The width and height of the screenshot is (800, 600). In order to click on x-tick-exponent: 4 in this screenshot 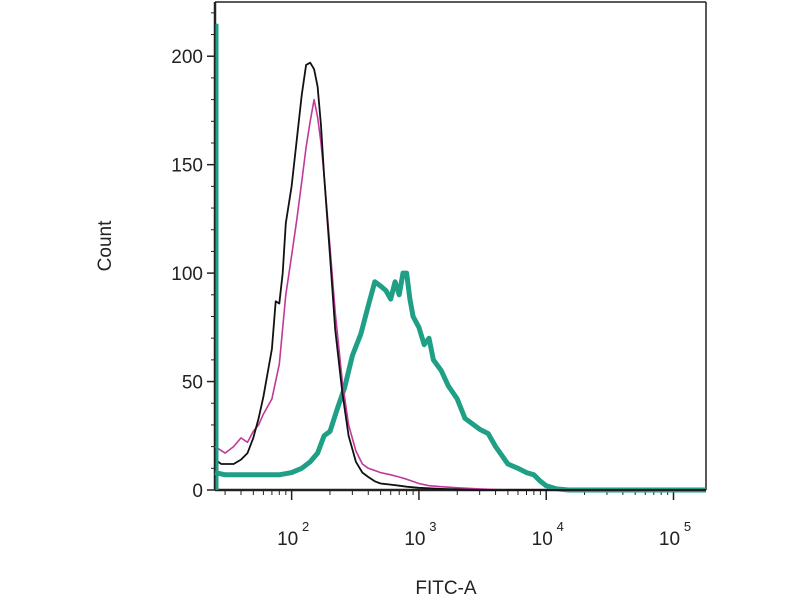, I will do `click(560, 526)`.